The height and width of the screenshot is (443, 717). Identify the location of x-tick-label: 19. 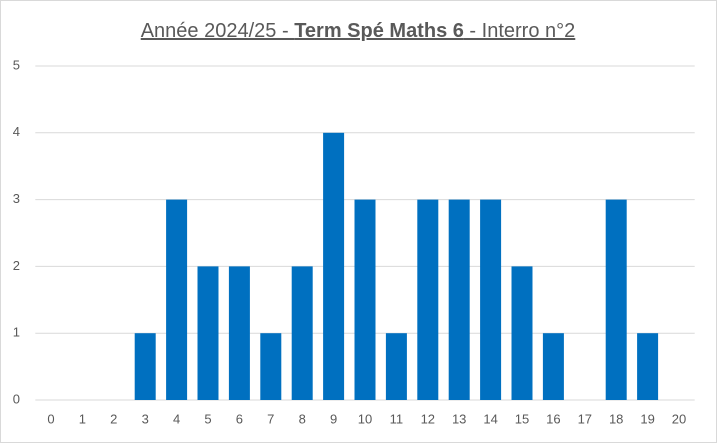
(647, 418).